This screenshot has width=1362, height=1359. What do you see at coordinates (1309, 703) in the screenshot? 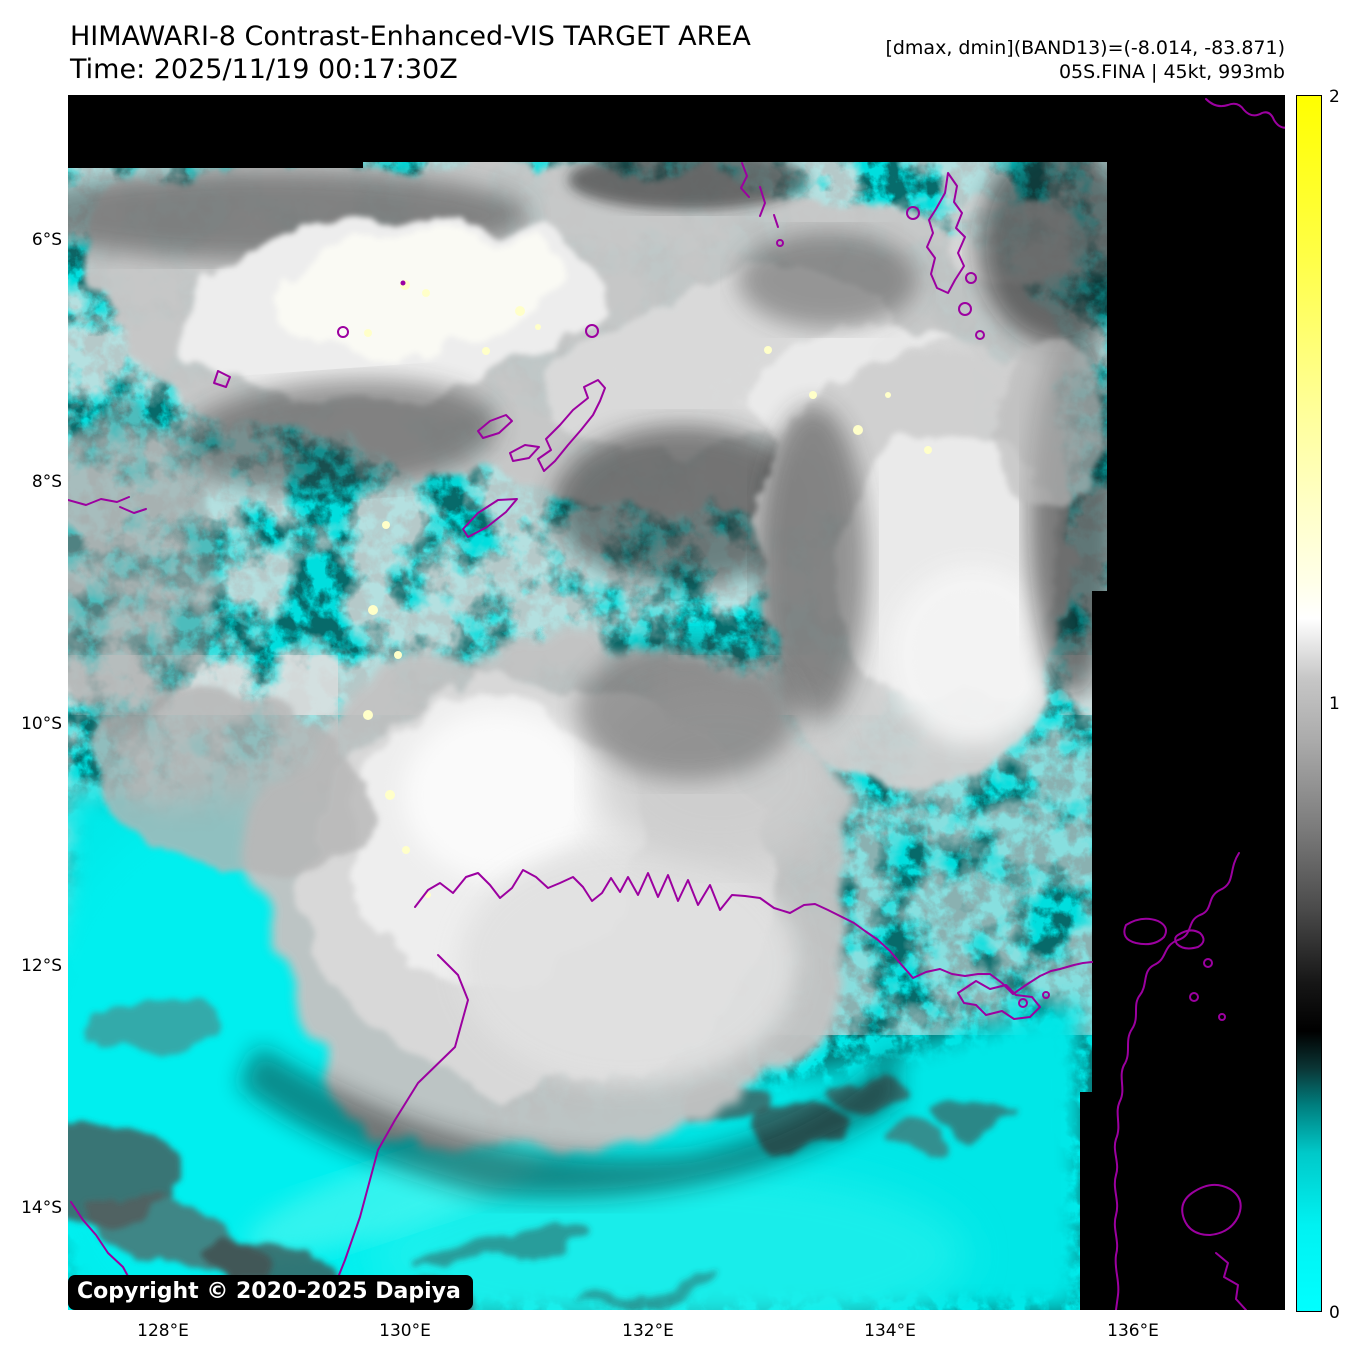
I see `colorbar-gradient` at bounding box center [1309, 703].